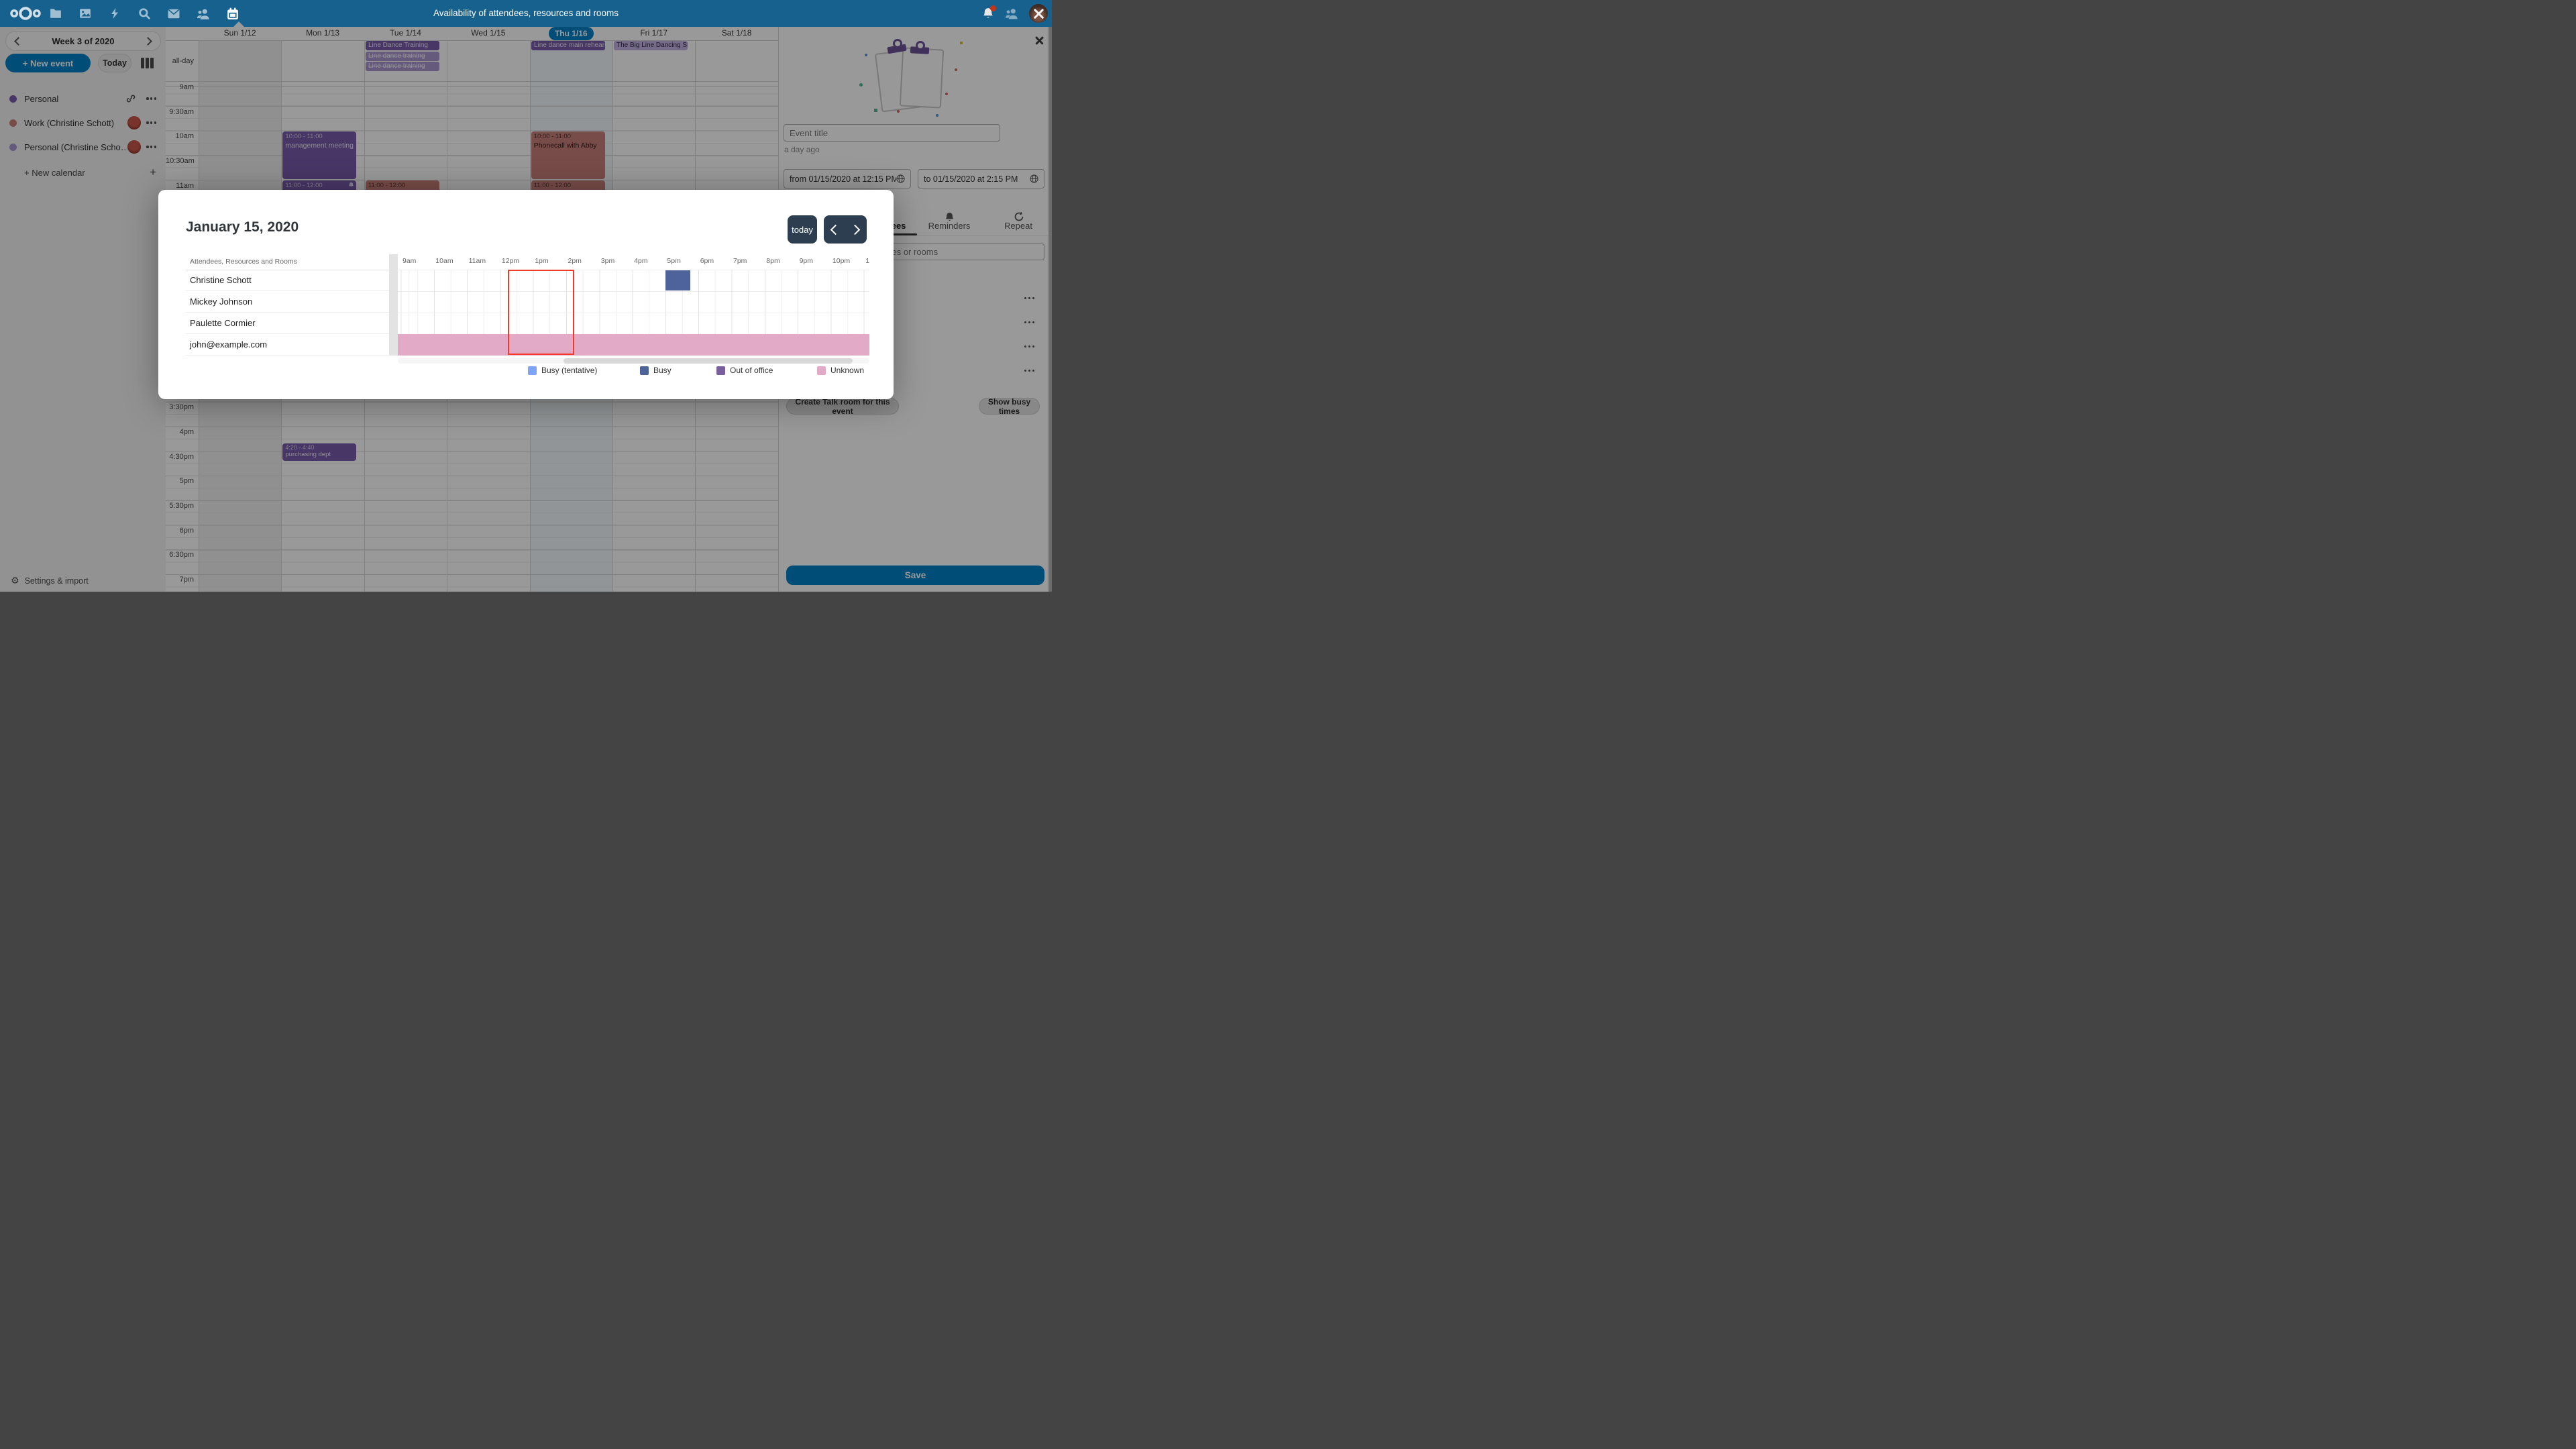  I want to click on modal-date-title: January 15, 2020, so click(242, 227).